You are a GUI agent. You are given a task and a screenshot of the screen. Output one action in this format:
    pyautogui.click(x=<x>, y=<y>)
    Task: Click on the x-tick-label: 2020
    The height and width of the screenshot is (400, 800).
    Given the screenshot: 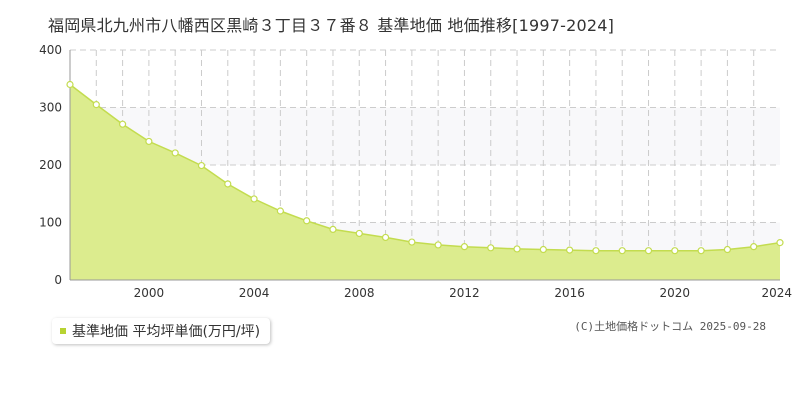 What is the action you would take?
    pyautogui.click(x=675, y=293)
    